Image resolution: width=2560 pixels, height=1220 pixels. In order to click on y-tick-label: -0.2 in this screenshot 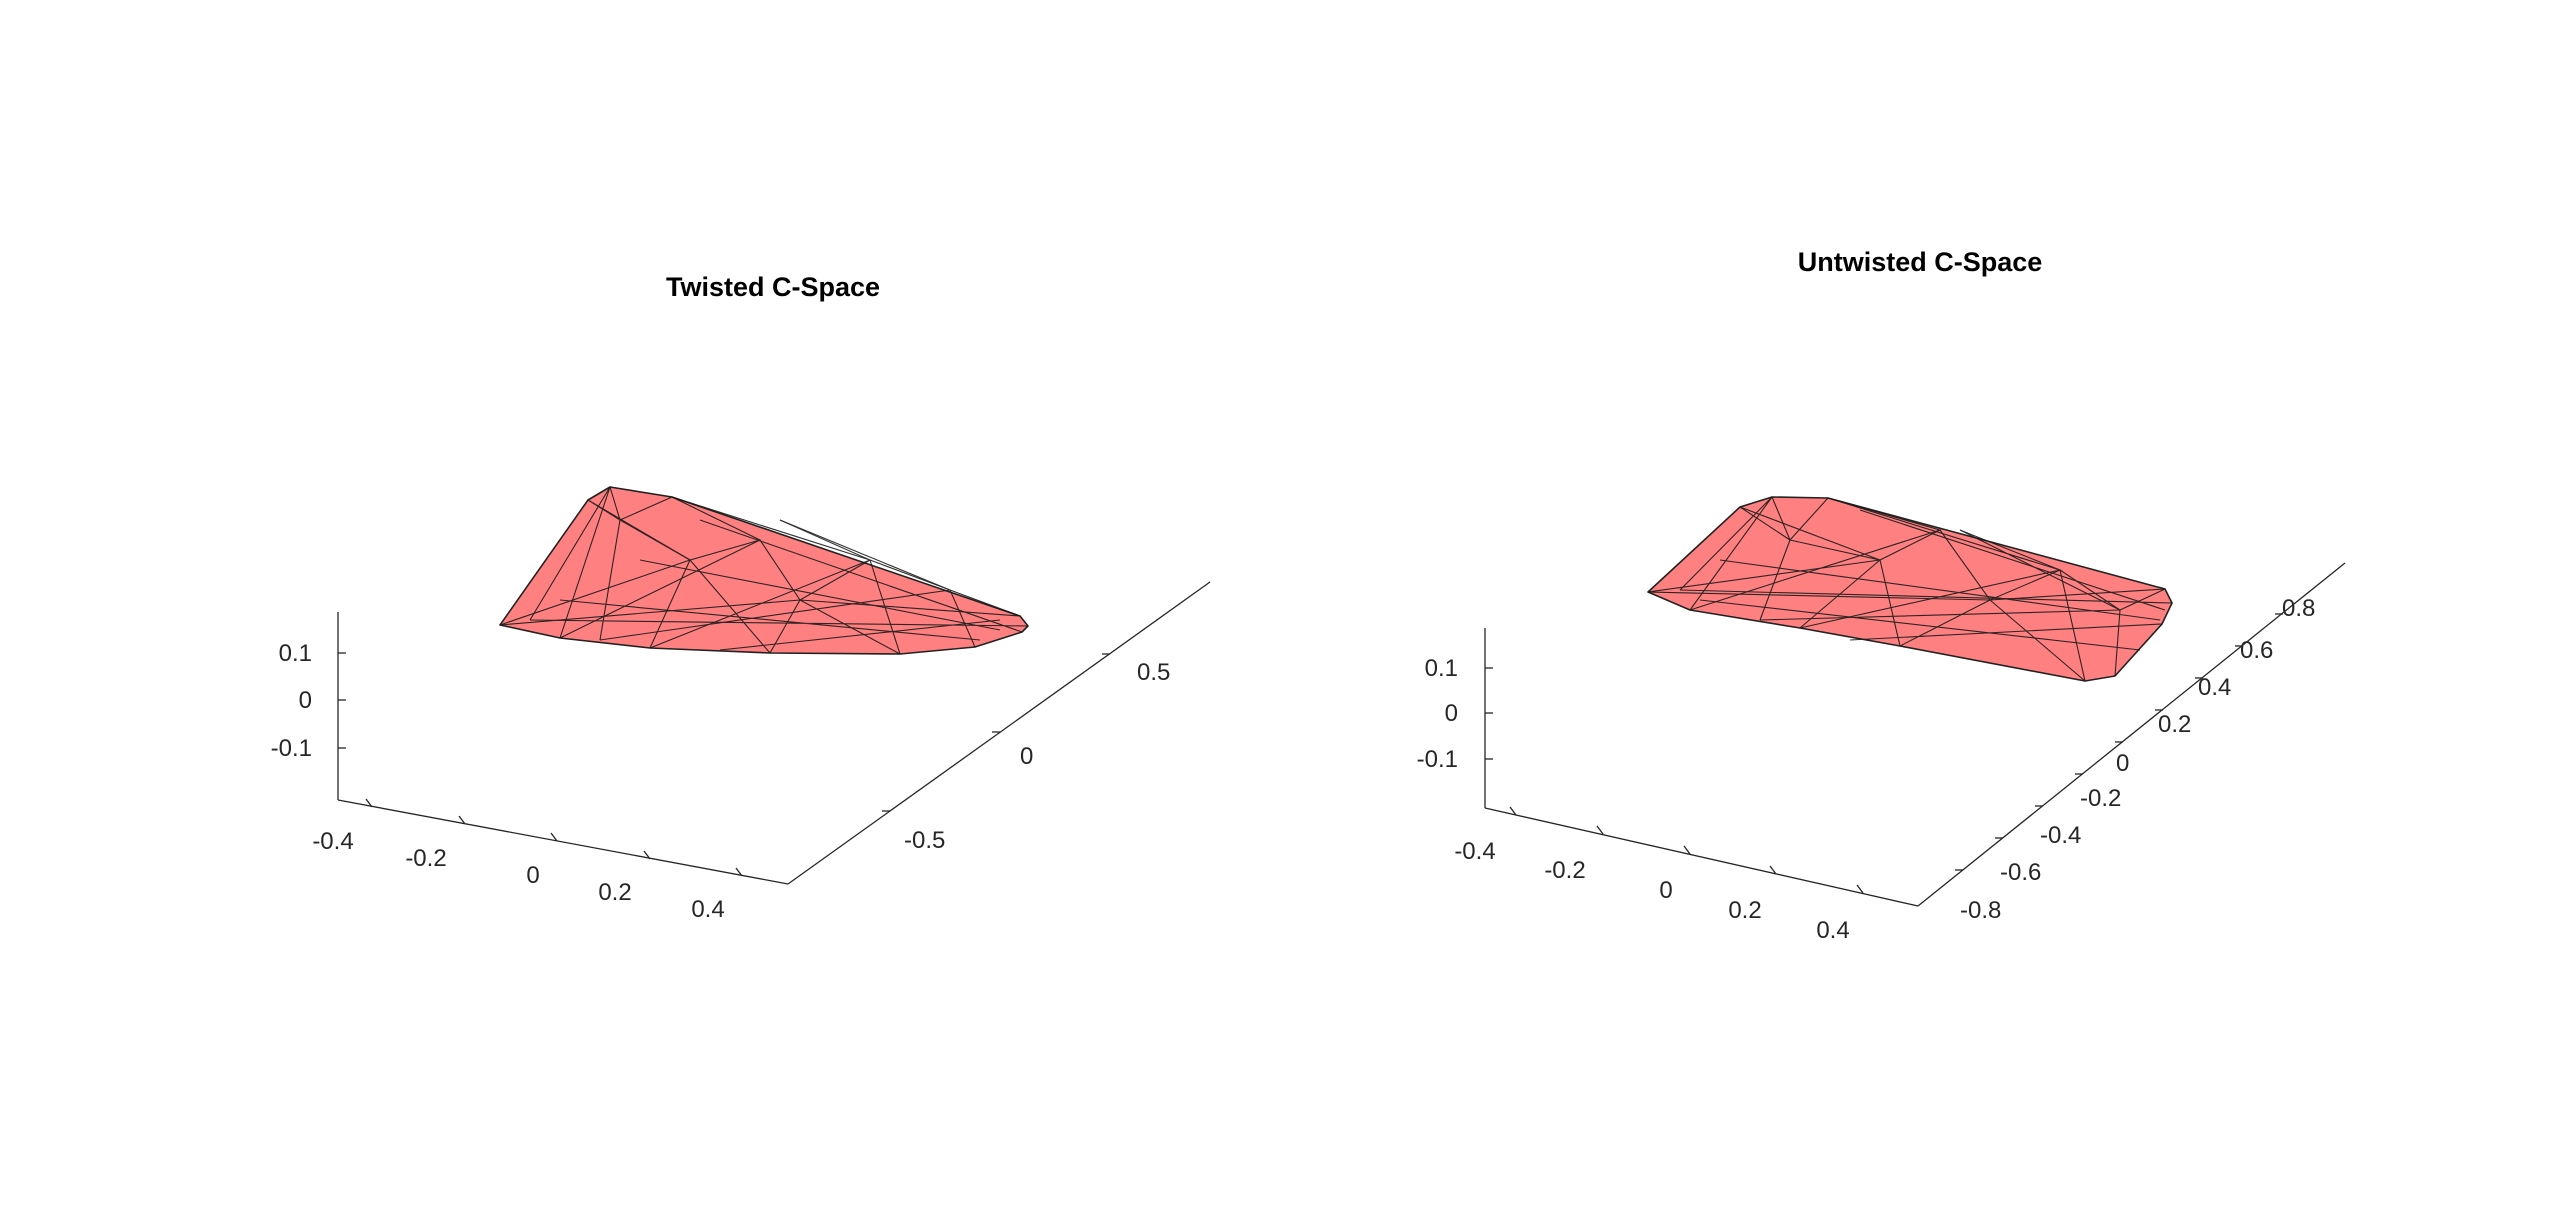, I will do `click(2100, 798)`.